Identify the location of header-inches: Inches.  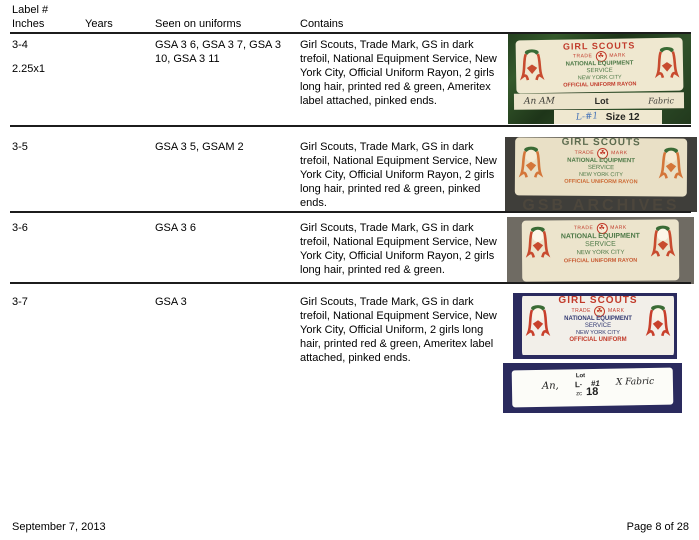
(28, 24).